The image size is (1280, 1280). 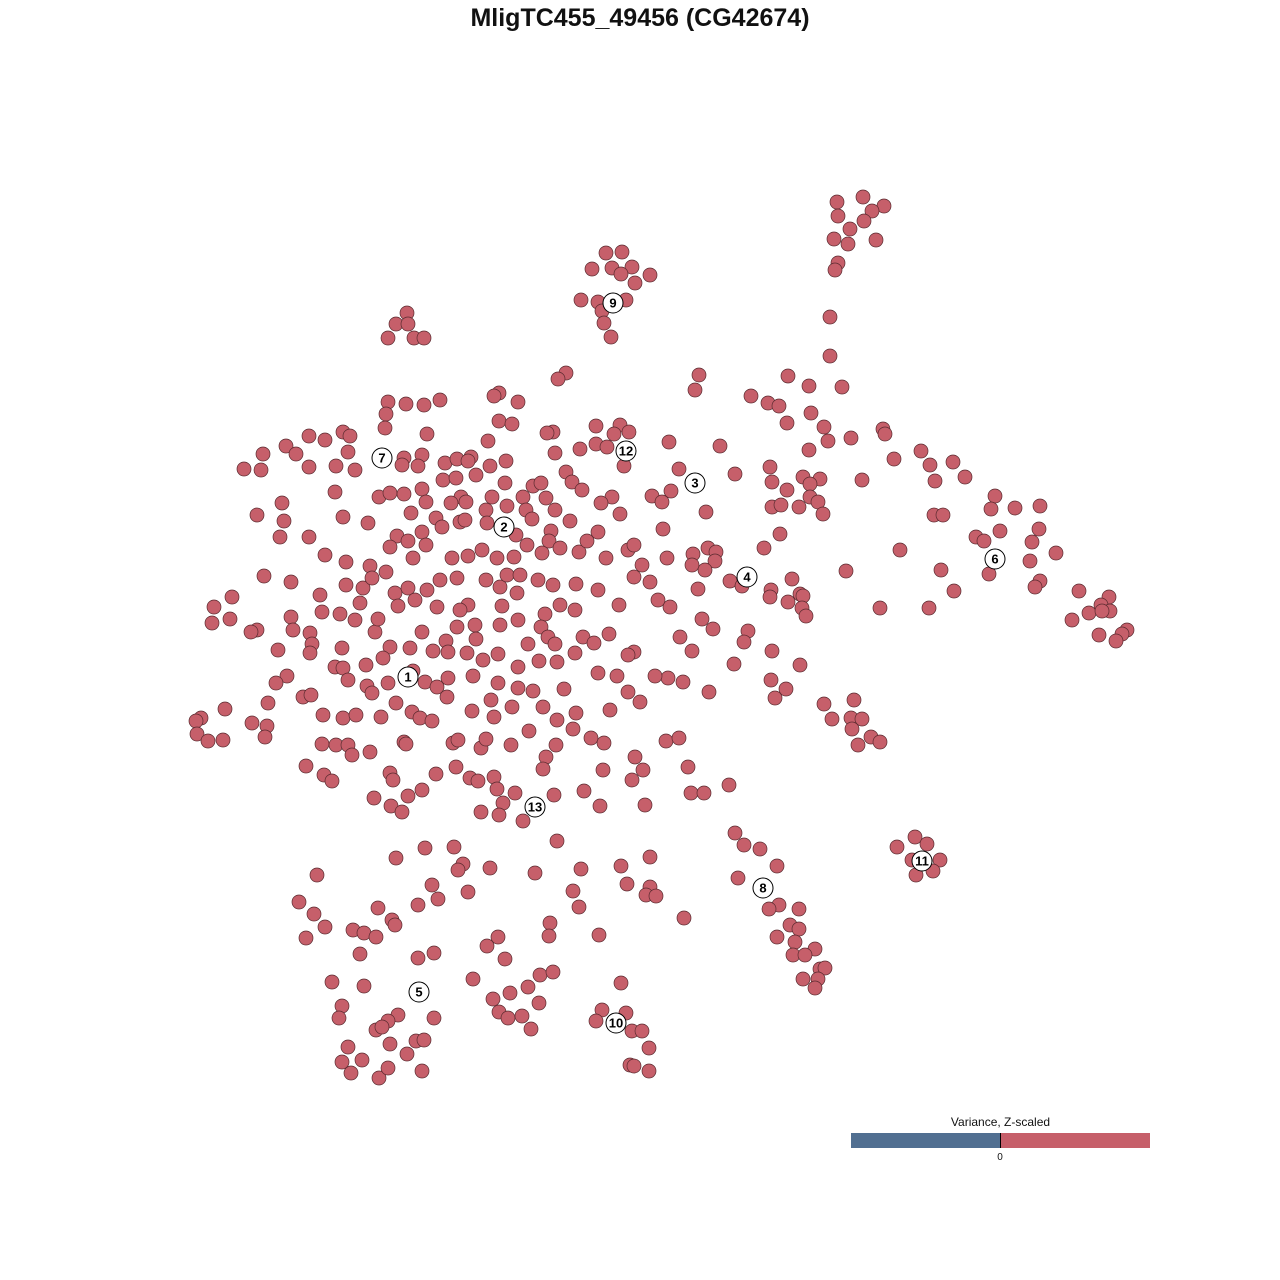 I want to click on cluster-label: 12, so click(x=626, y=451).